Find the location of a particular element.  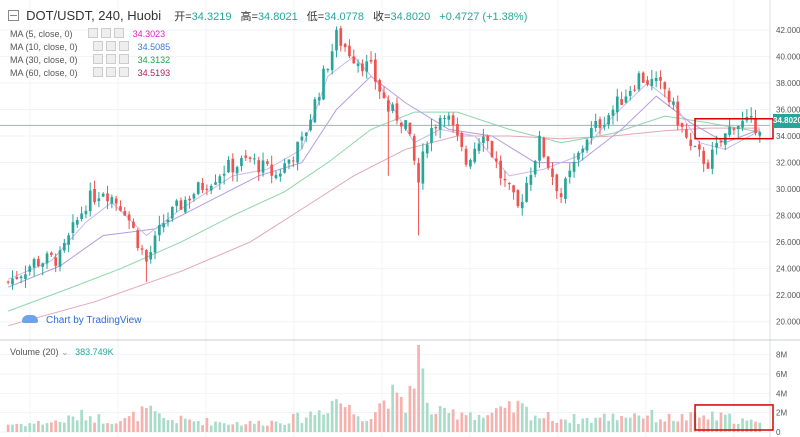

highlight-box is located at coordinates (734, 129).